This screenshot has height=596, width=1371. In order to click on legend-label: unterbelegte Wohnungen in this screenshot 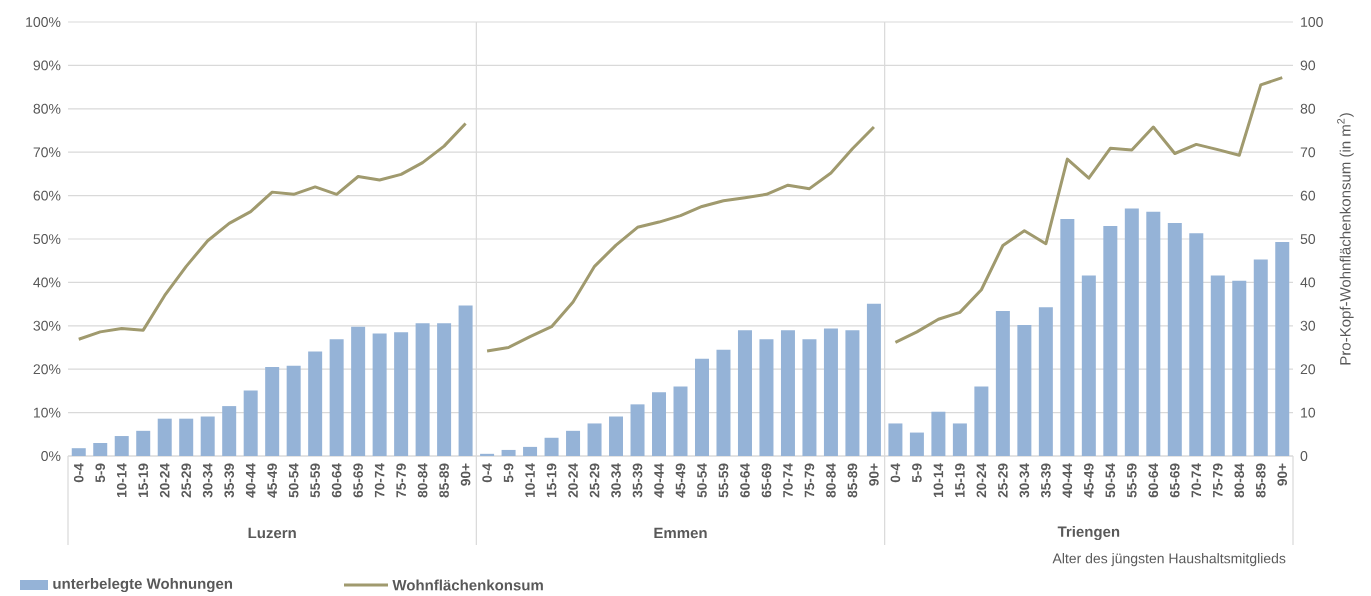, I will do `click(143, 585)`.